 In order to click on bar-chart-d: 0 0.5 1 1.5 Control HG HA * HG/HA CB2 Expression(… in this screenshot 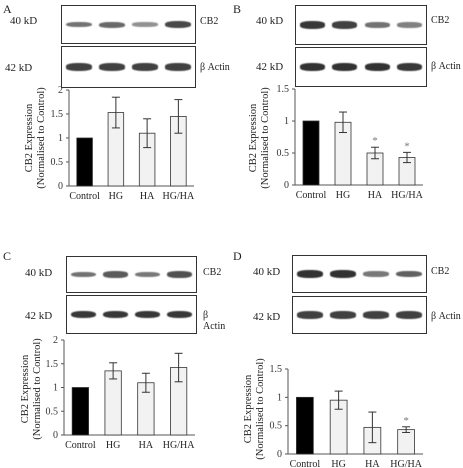, I will do `click(333, 413)`.